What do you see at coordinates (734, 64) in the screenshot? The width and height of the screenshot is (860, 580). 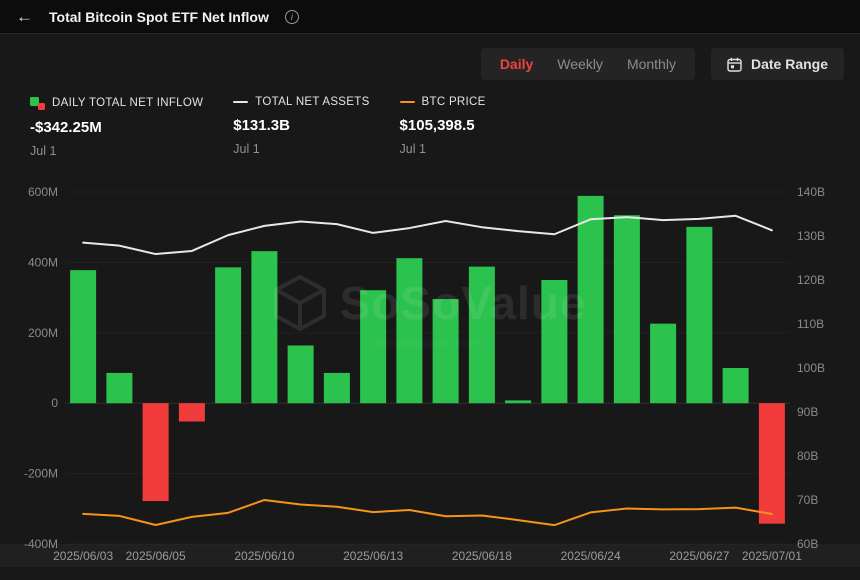 I see `calendar-icon` at bounding box center [734, 64].